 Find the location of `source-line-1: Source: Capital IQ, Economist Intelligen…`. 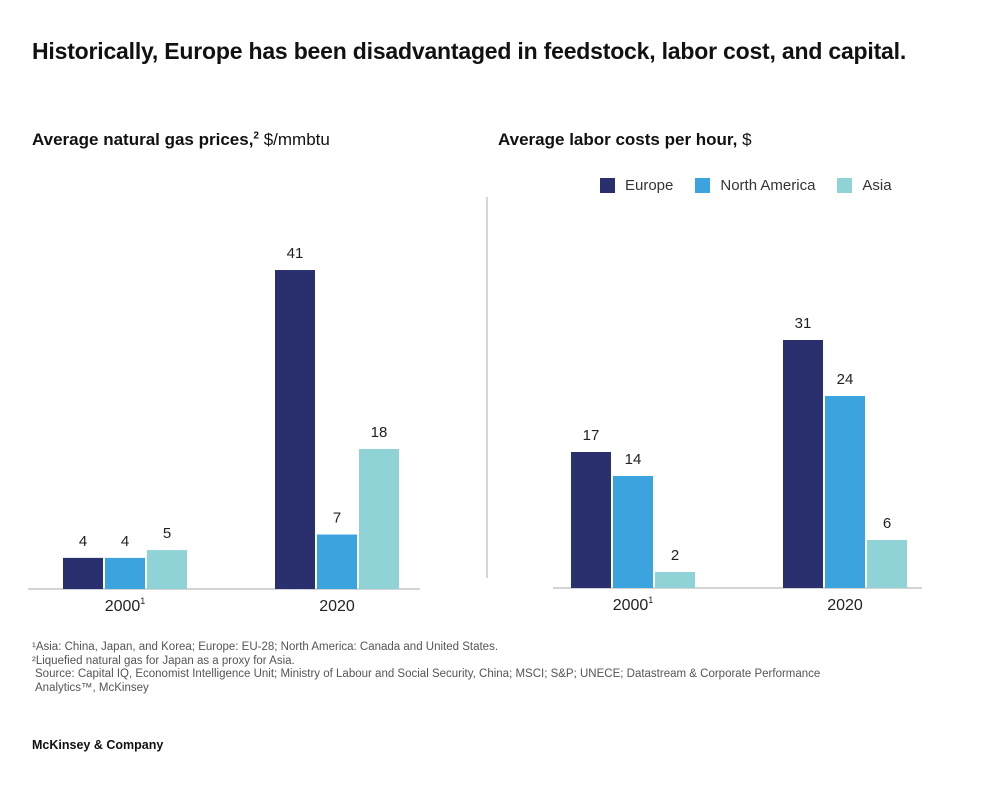

source-line-1: Source: Capital IQ, Economist Intelligen… is located at coordinates (428, 674).